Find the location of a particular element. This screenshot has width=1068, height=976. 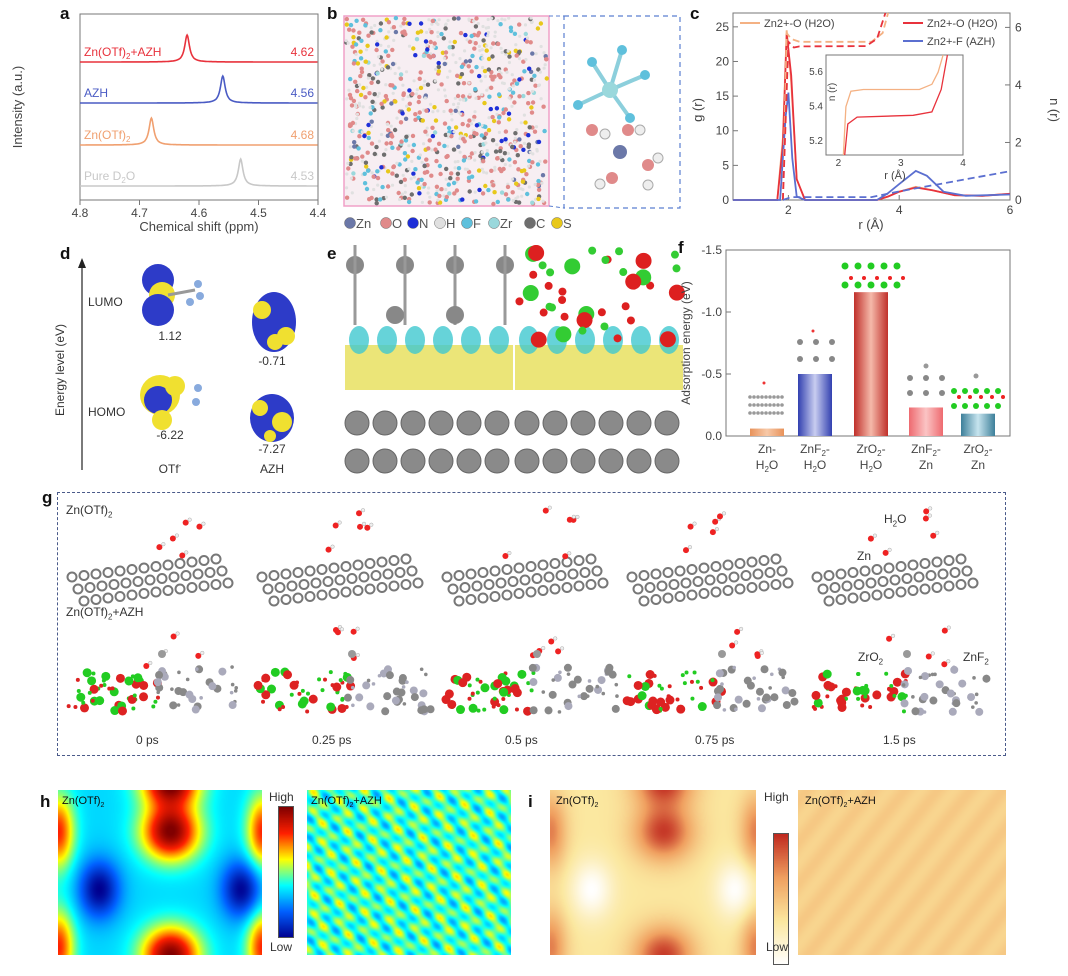

inset-x-tick-label: 3 is located at coordinates (901, 163).